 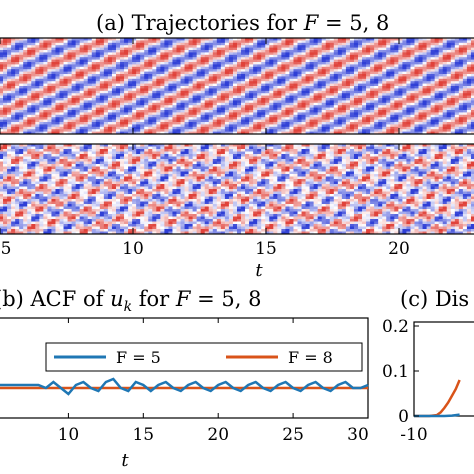 I want to click on panel-c-ytick-label: 0.2, so click(x=395, y=327).